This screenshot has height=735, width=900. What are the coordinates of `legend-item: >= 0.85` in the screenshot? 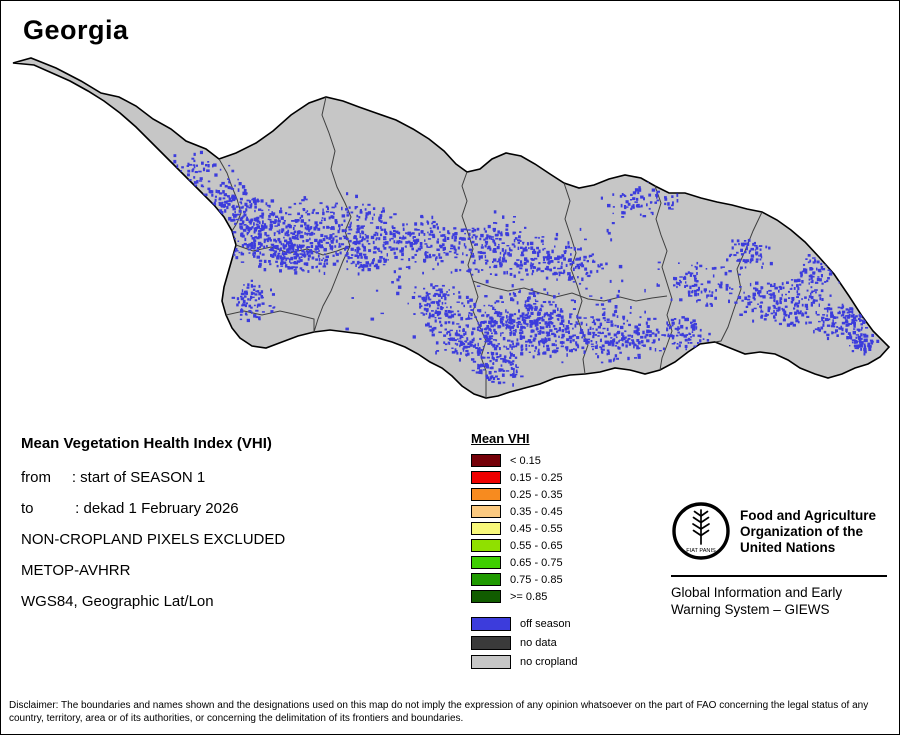 It's located at (524, 596).